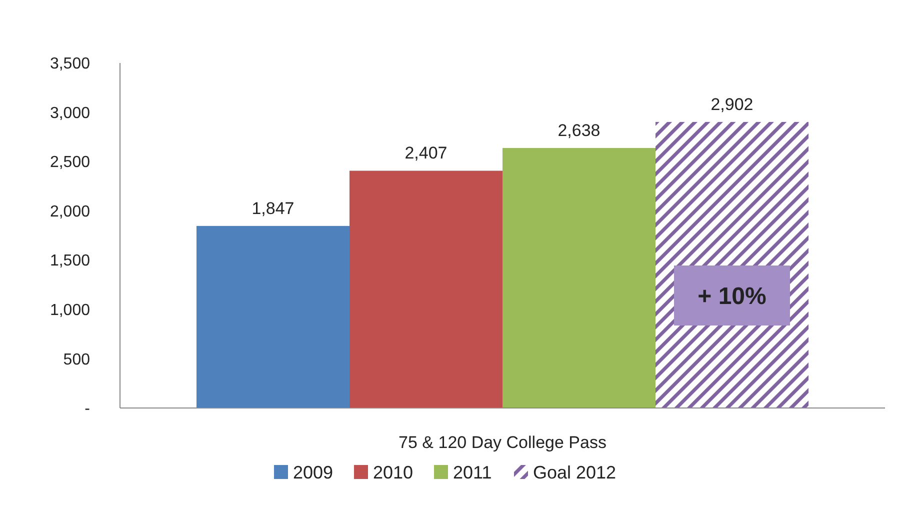 This screenshot has width=902, height=530. I want to click on data-label: 1,847, so click(273, 208).